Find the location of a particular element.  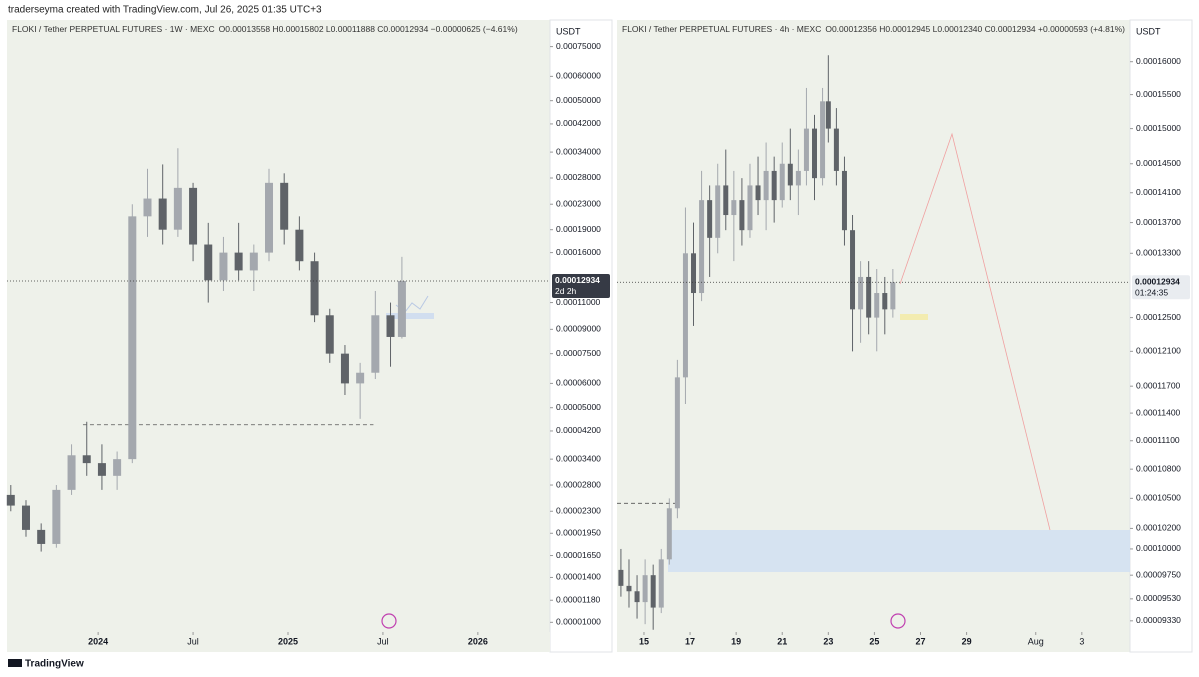

y-tick-label: 0.00012100 is located at coordinates (1158, 351).